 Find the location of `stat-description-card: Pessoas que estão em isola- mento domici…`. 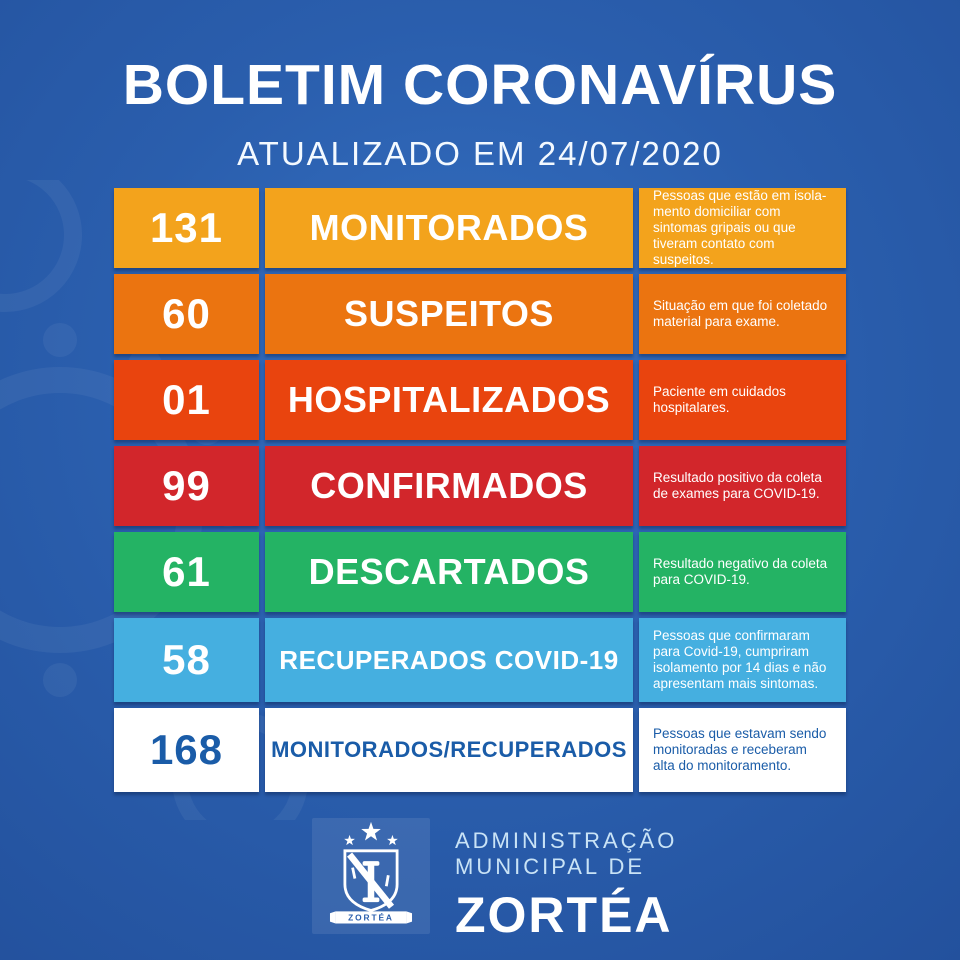

stat-description-card: Pessoas que estão em isola- mento domici… is located at coordinates (742, 228).